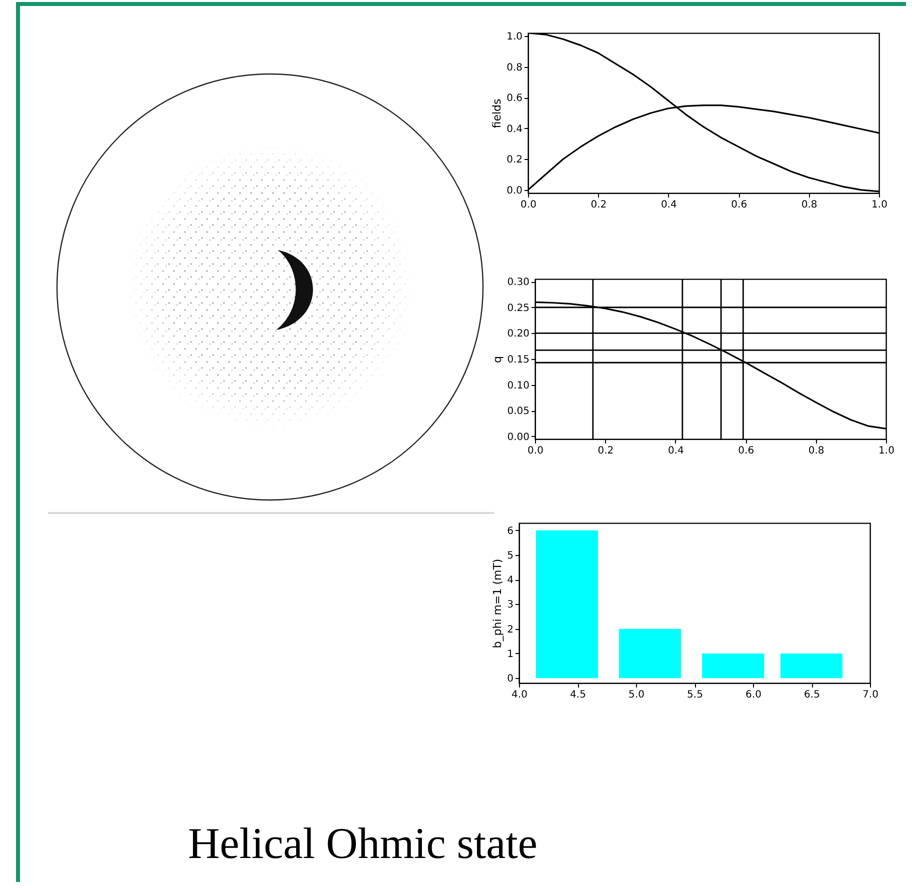  I want to click on y-tick-label: 2, so click(510, 630).